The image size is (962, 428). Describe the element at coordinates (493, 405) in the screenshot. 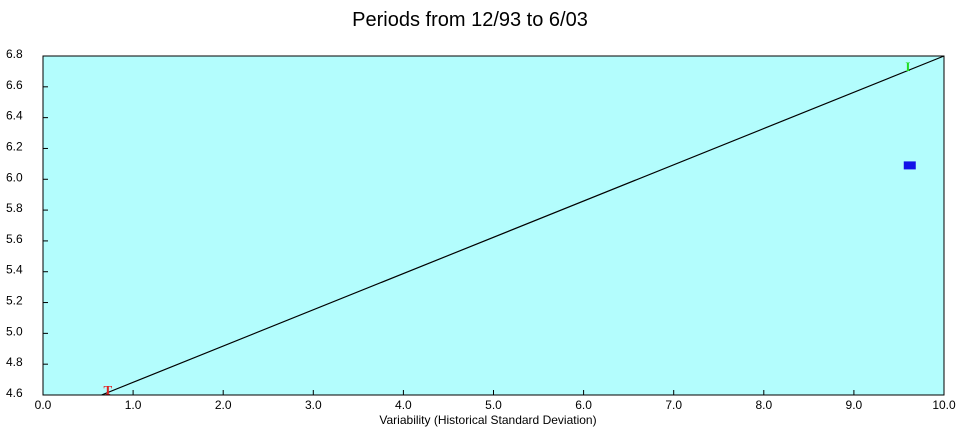

I see `x-tick-label: 5.0` at that location.